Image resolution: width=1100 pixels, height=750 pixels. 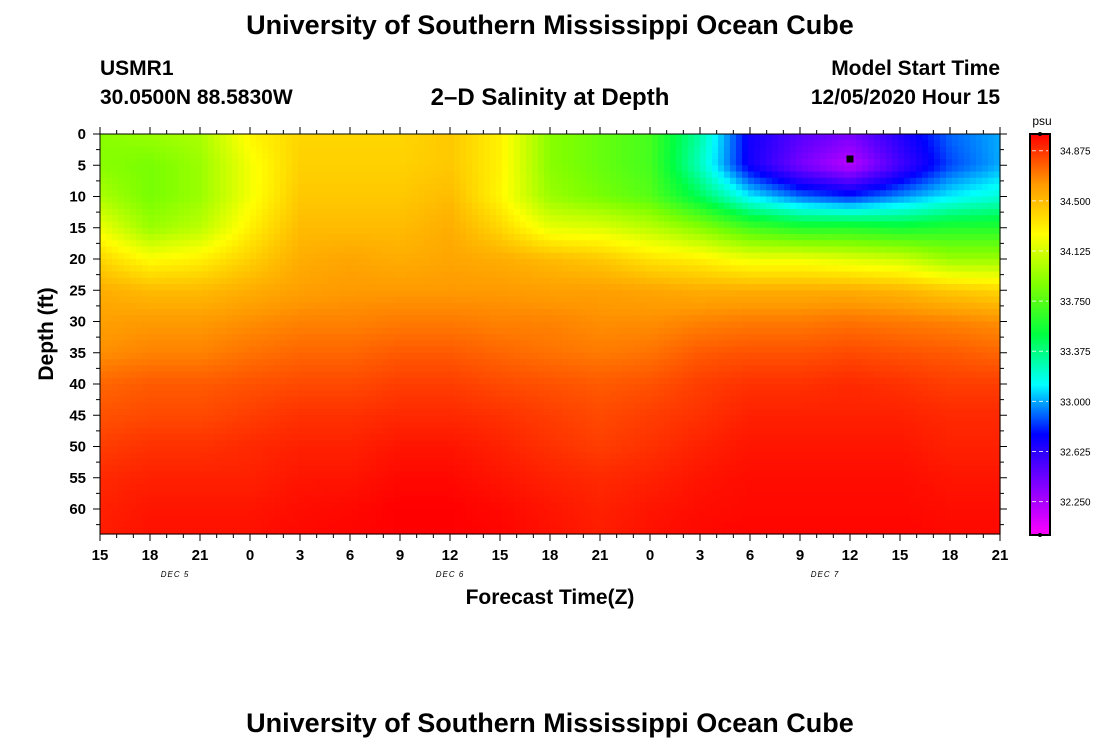 What do you see at coordinates (196, 97) in the screenshot?
I see `station-coords: 30.0500N 88.5830W` at bounding box center [196, 97].